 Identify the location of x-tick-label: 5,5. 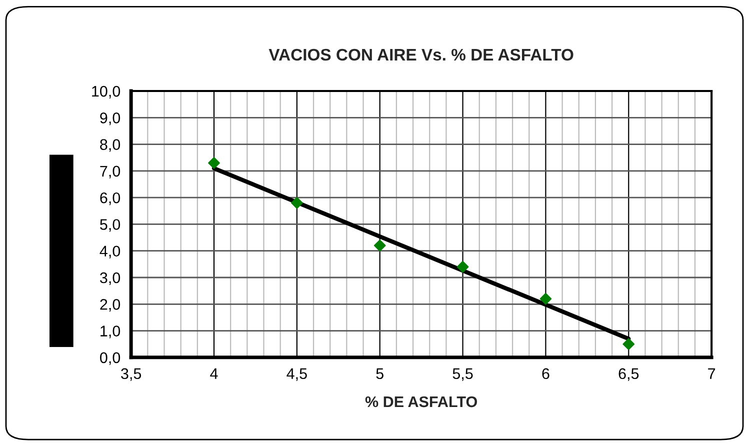
(462, 374).